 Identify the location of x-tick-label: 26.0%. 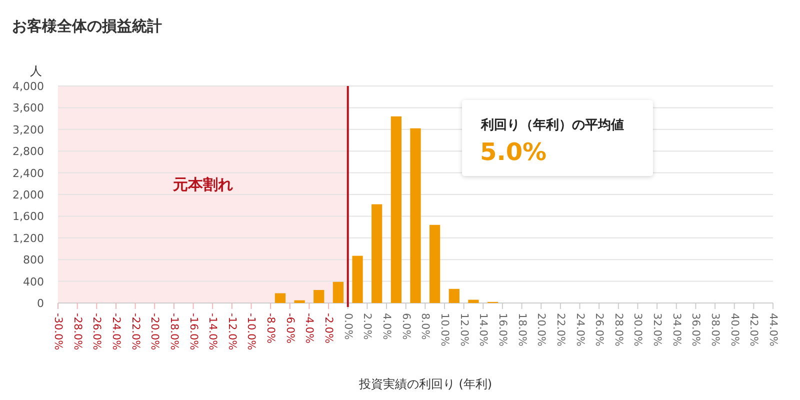
(599, 329).